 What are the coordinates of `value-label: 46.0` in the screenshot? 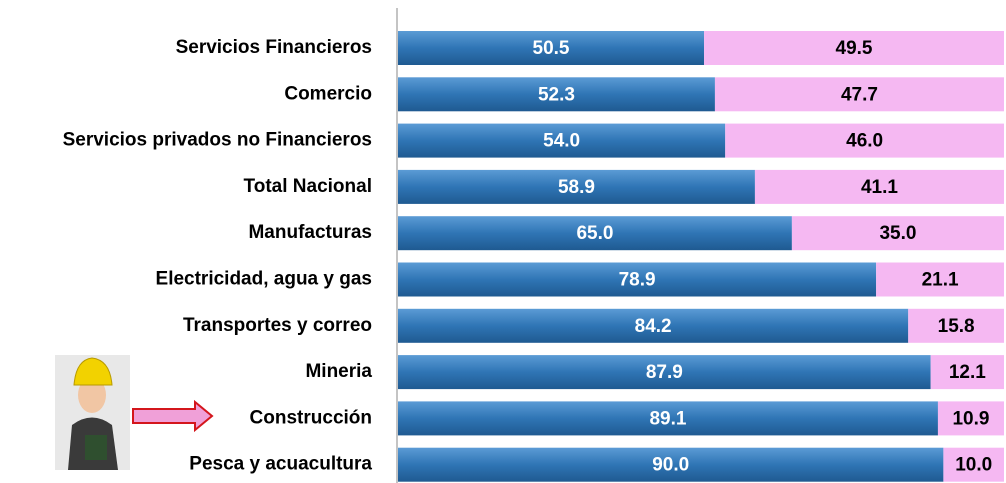 It's located at (864, 141).